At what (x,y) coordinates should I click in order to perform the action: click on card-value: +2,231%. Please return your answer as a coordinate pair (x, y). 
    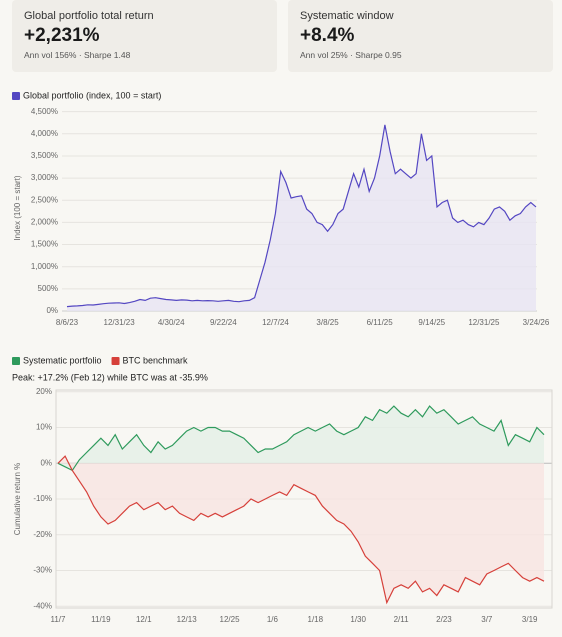
    Looking at the image, I should click on (62, 35).